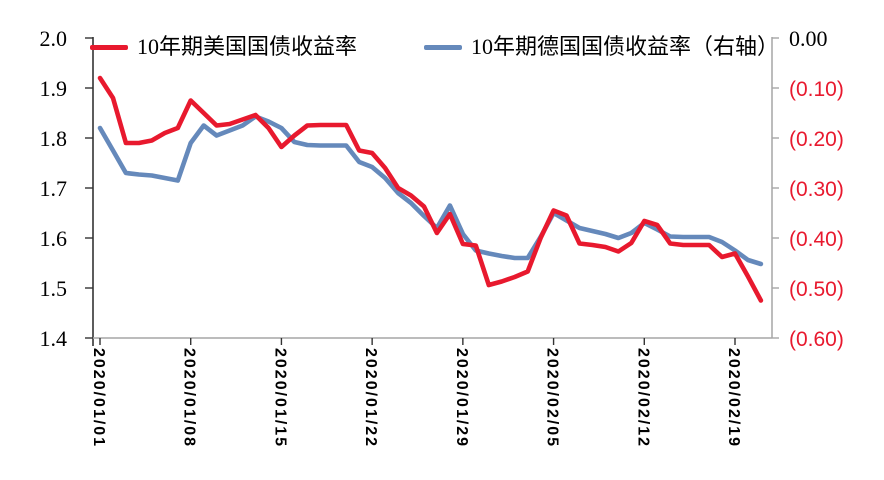  What do you see at coordinates (54, 238) in the screenshot?
I see `left-axis-tick-label: 1.6` at bounding box center [54, 238].